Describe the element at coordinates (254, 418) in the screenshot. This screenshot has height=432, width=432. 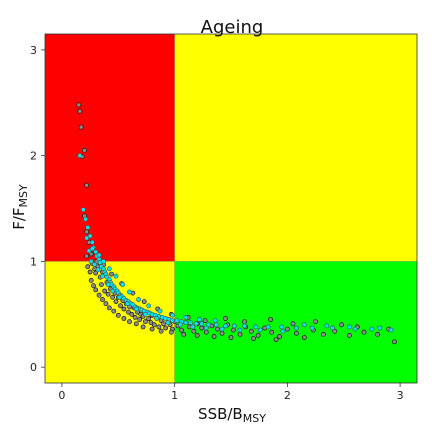
I see `x-axis-title-sub: MSY` at that location.